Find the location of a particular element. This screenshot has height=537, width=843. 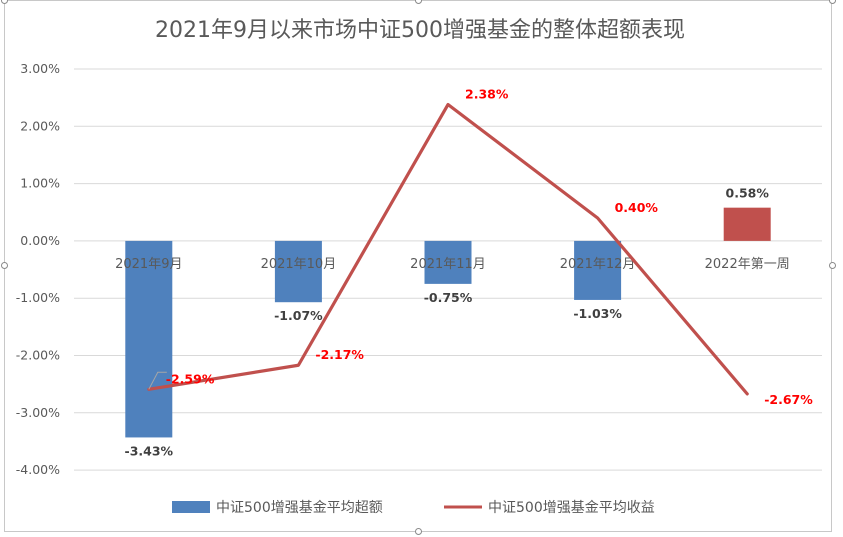

resize-handle-mid-left is located at coordinates (4, 265).